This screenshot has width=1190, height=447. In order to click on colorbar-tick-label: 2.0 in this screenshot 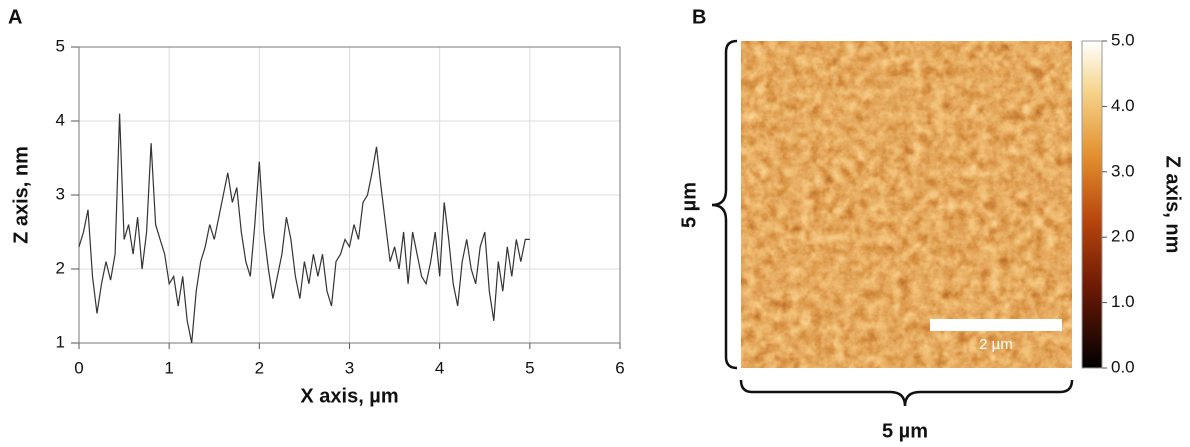, I will do `click(1123, 236)`.